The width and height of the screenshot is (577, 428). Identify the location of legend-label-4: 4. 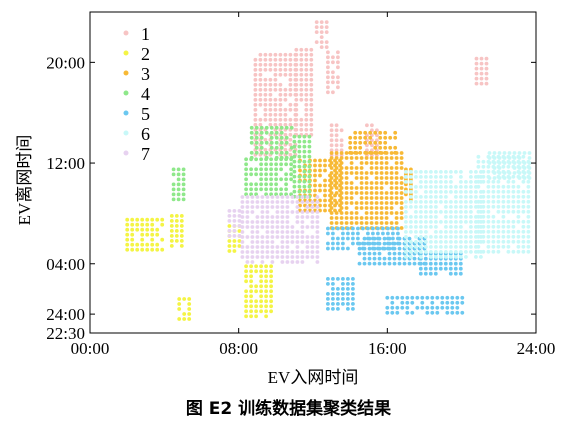
(145, 94).